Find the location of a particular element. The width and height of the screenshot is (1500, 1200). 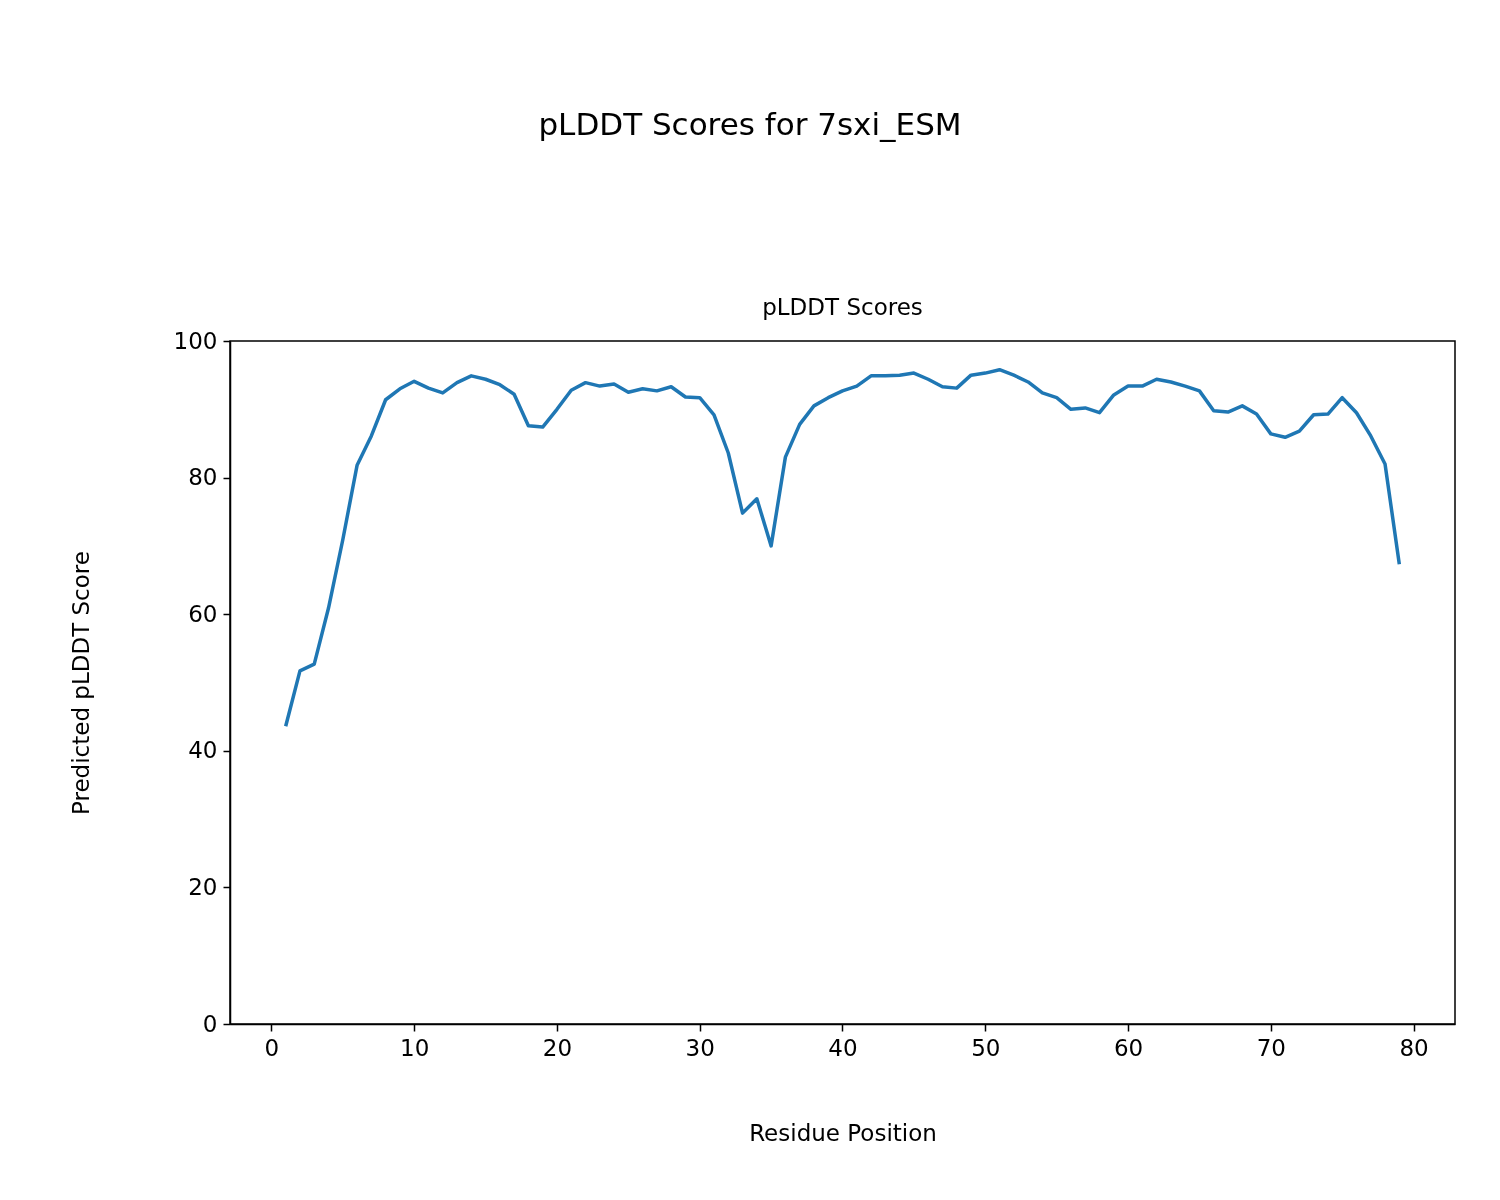

y-axis-title: Predicted pLDDT Score is located at coordinates (80, 683).